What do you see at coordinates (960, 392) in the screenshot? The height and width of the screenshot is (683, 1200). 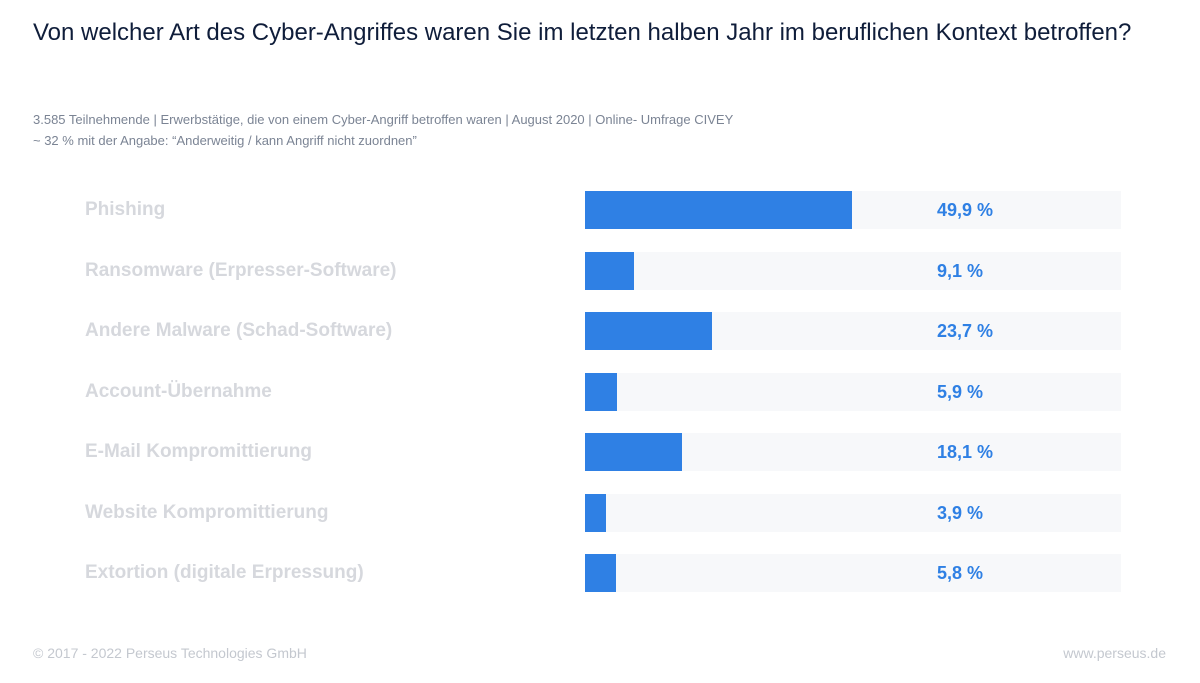 I see `value-label: 5,9 %` at bounding box center [960, 392].